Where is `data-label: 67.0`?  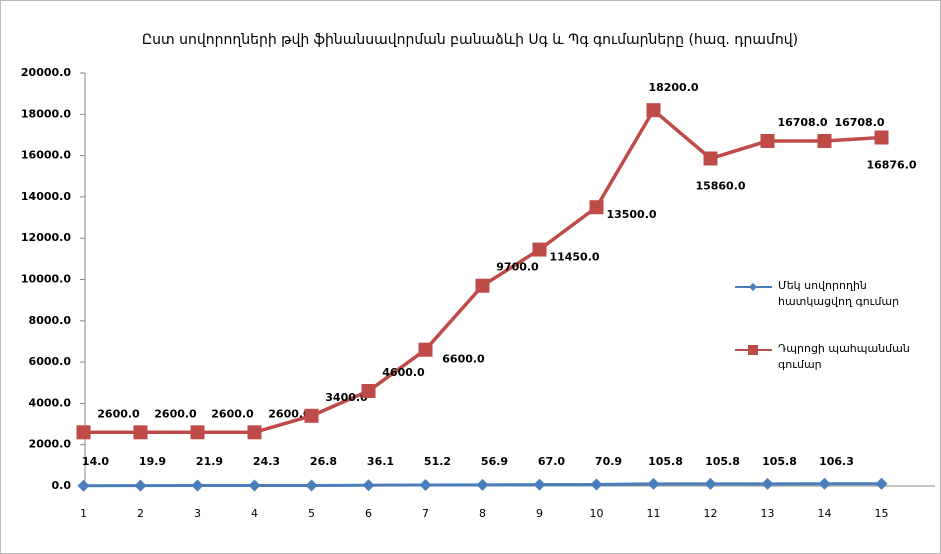 data-label: 67.0 is located at coordinates (551, 461).